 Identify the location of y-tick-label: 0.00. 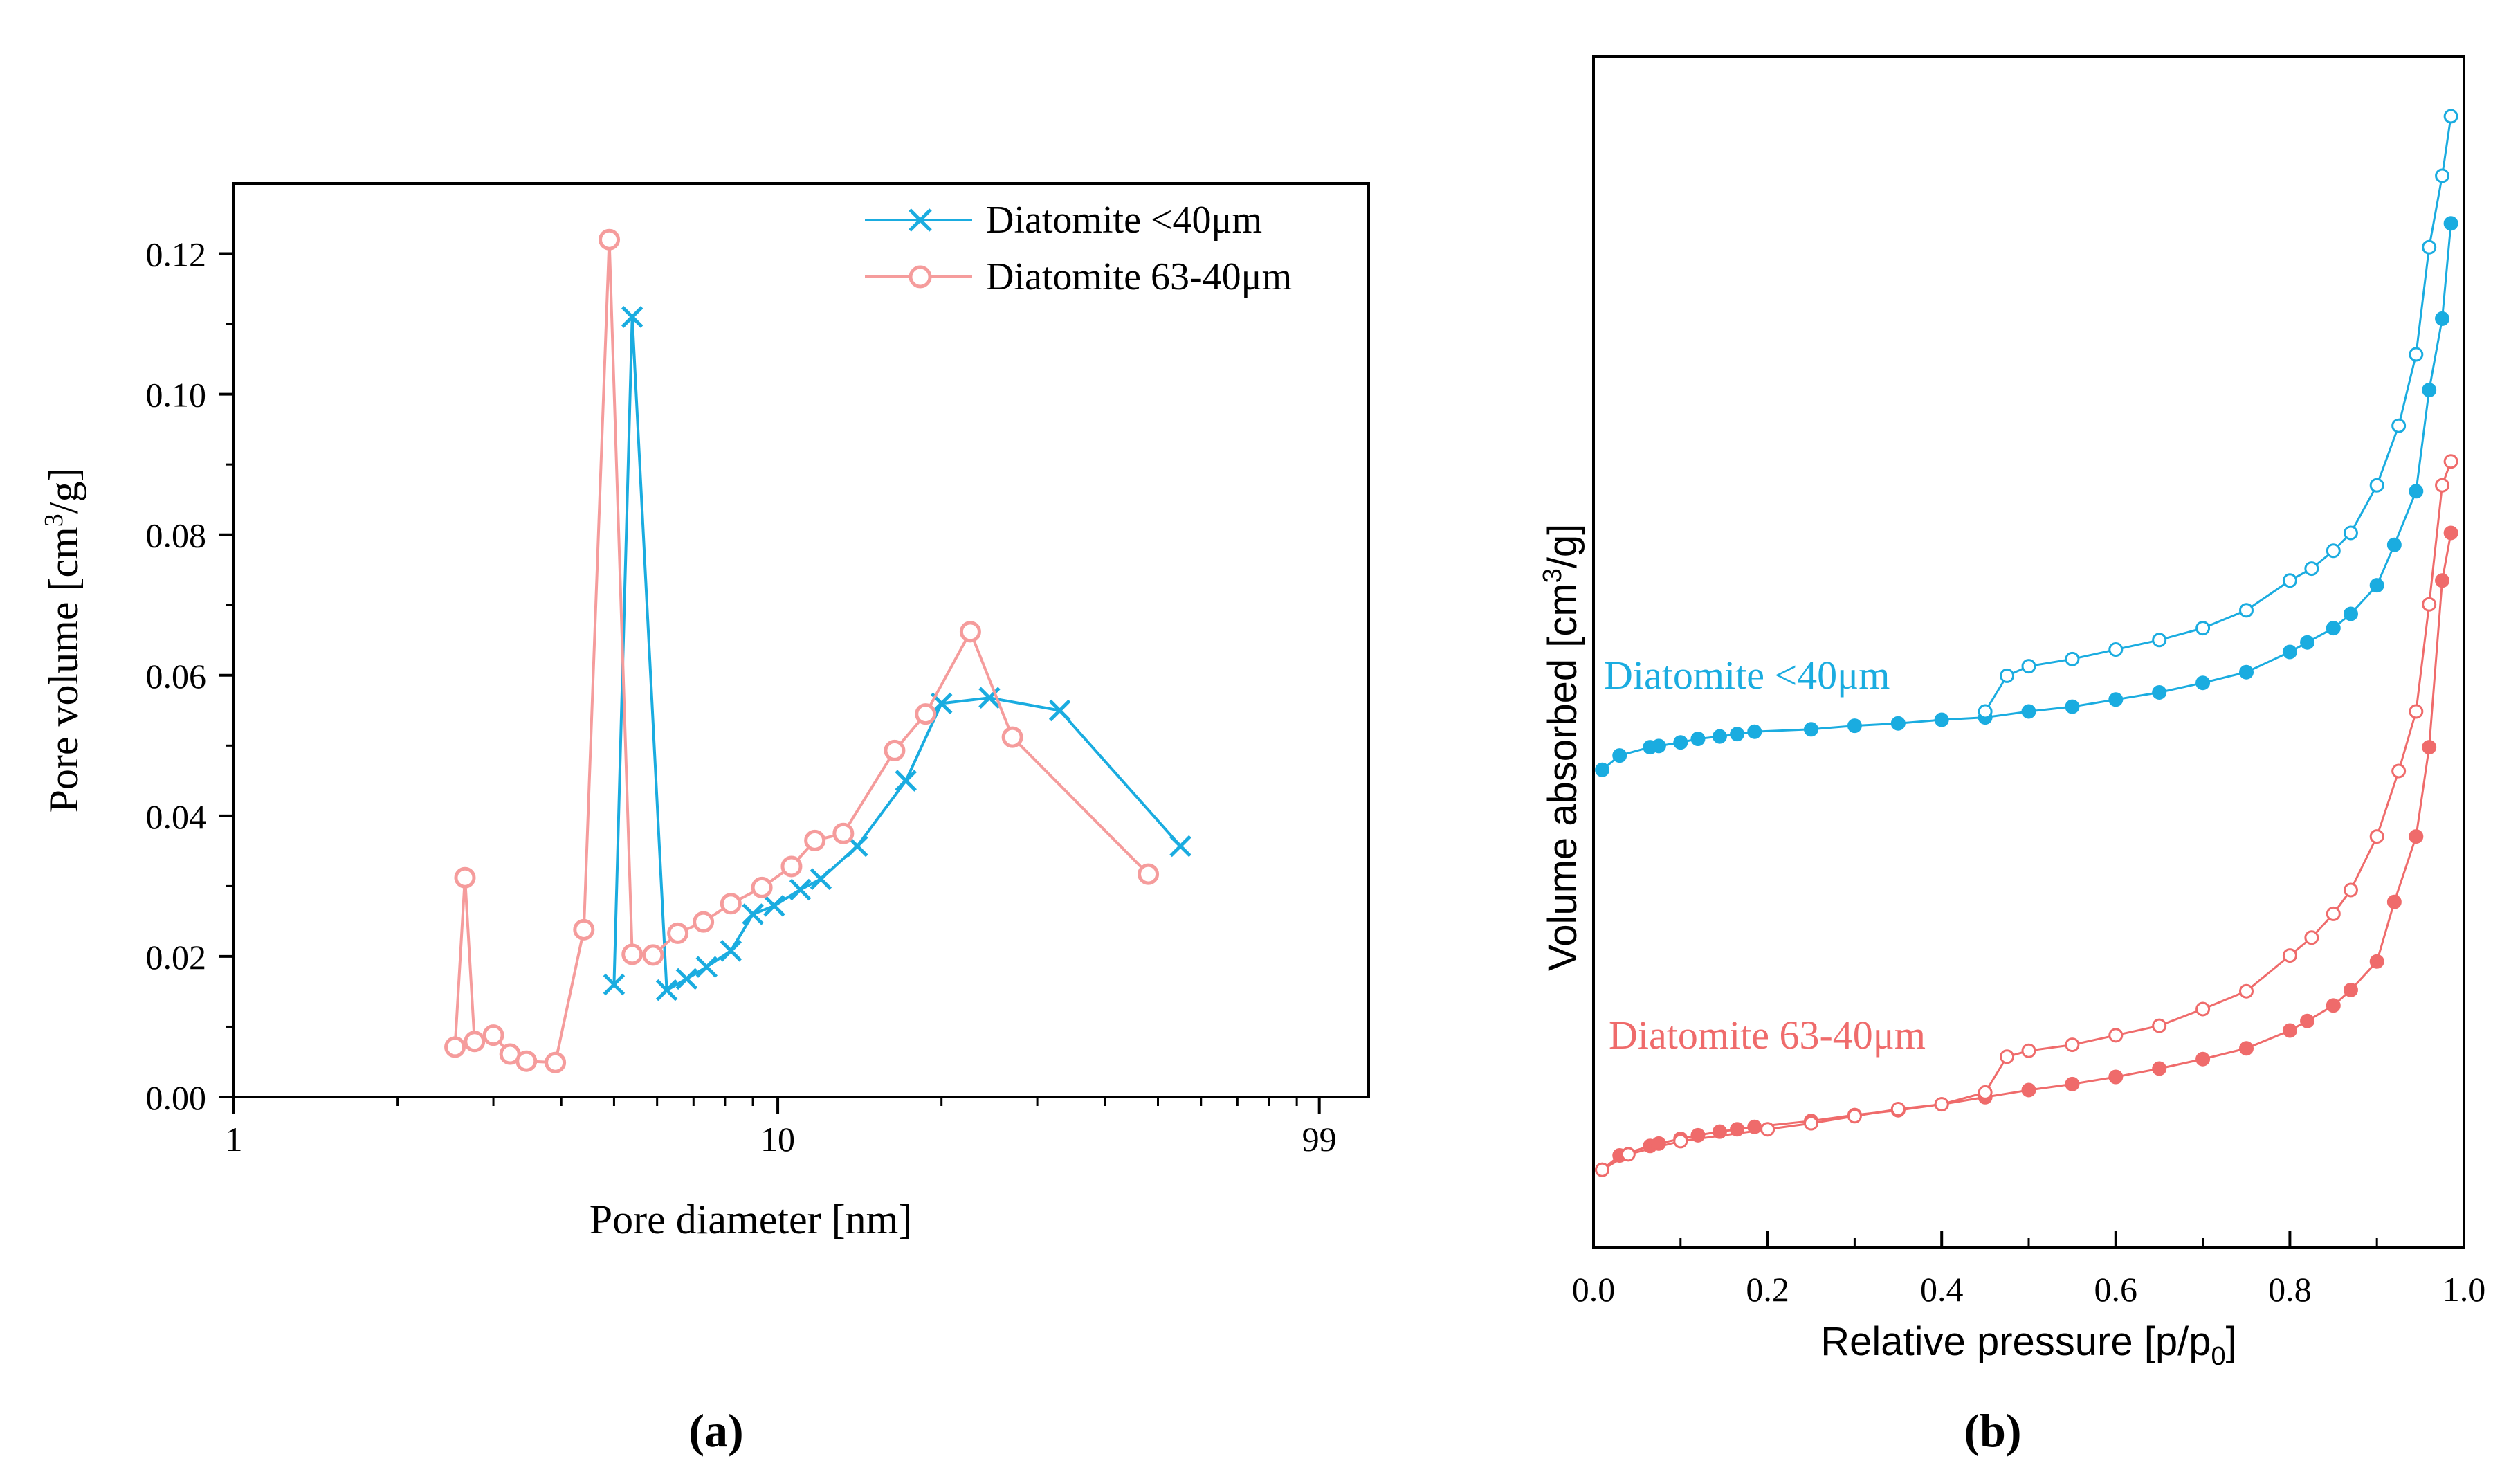
(176, 1097).